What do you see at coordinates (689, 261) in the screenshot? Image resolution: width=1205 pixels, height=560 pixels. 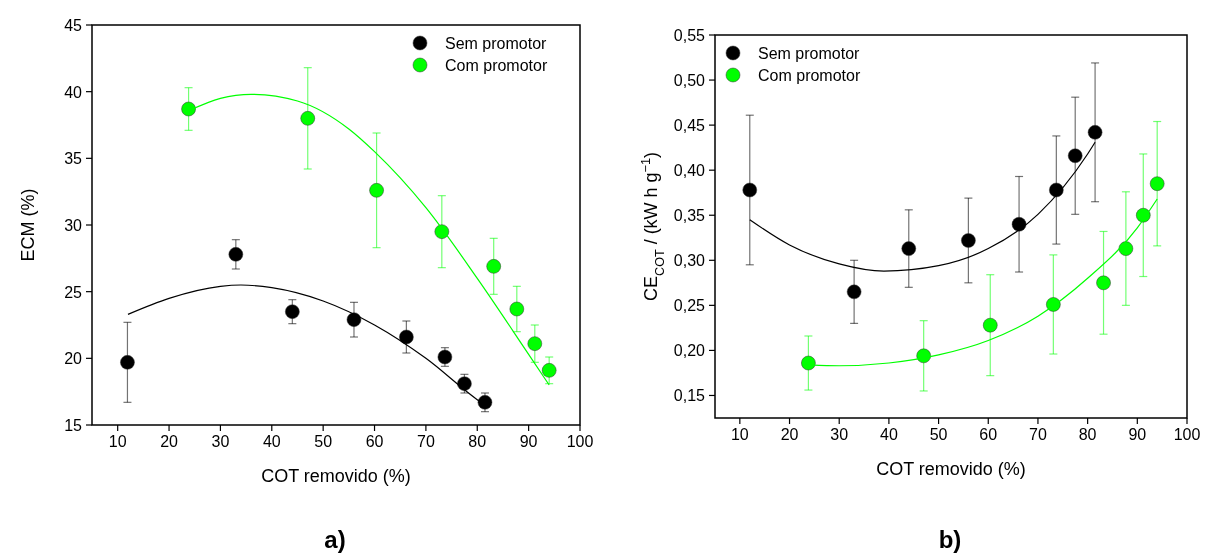 I see `y-tick-label: 0,30` at bounding box center [689, 261].